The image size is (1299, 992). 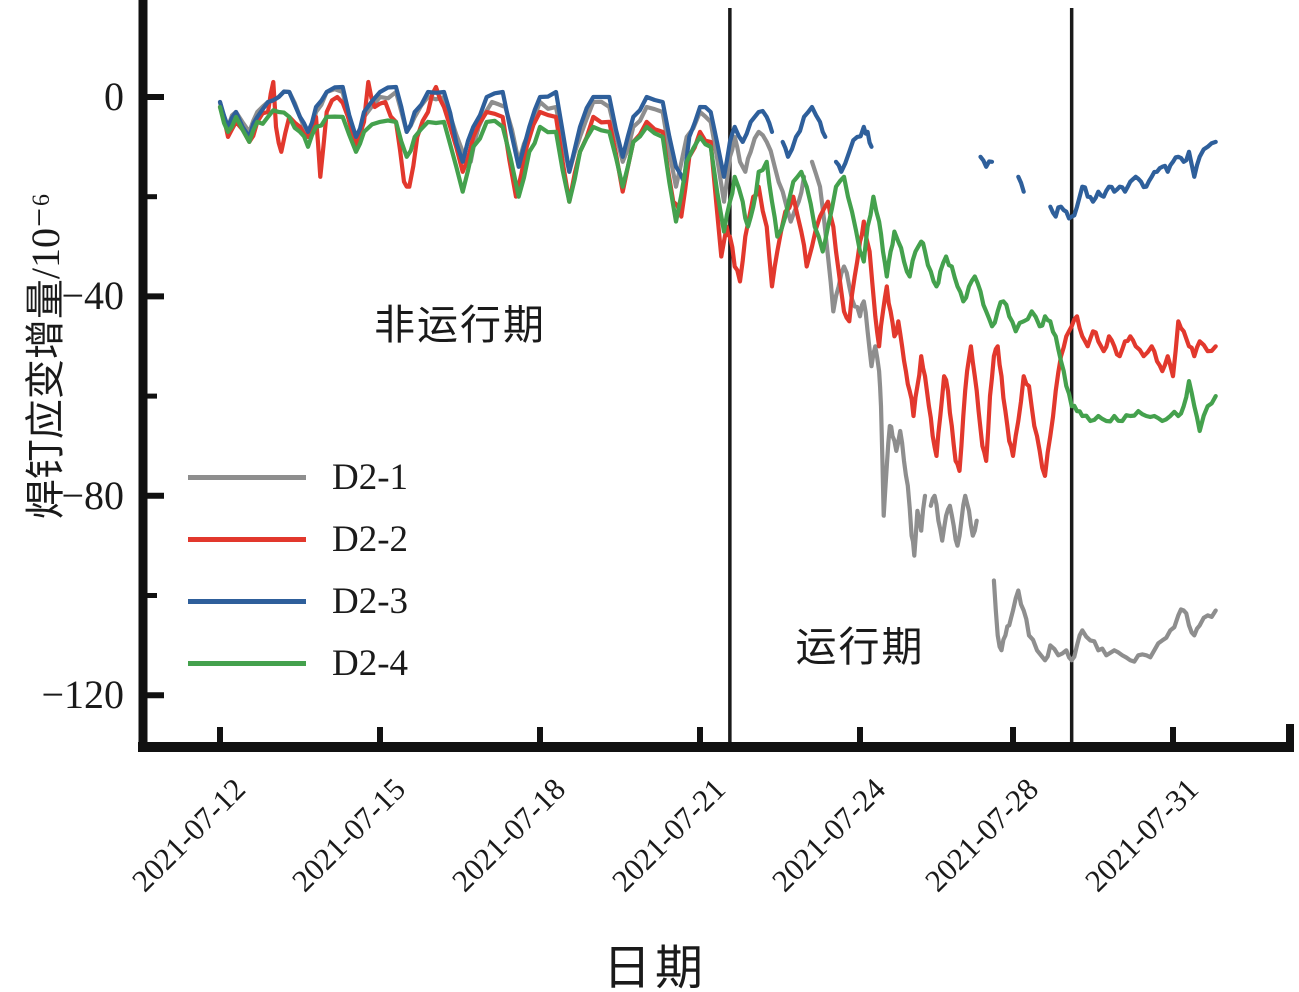 I want to click on annotation-operation-period: 运行期, so click(x=860, y=646).